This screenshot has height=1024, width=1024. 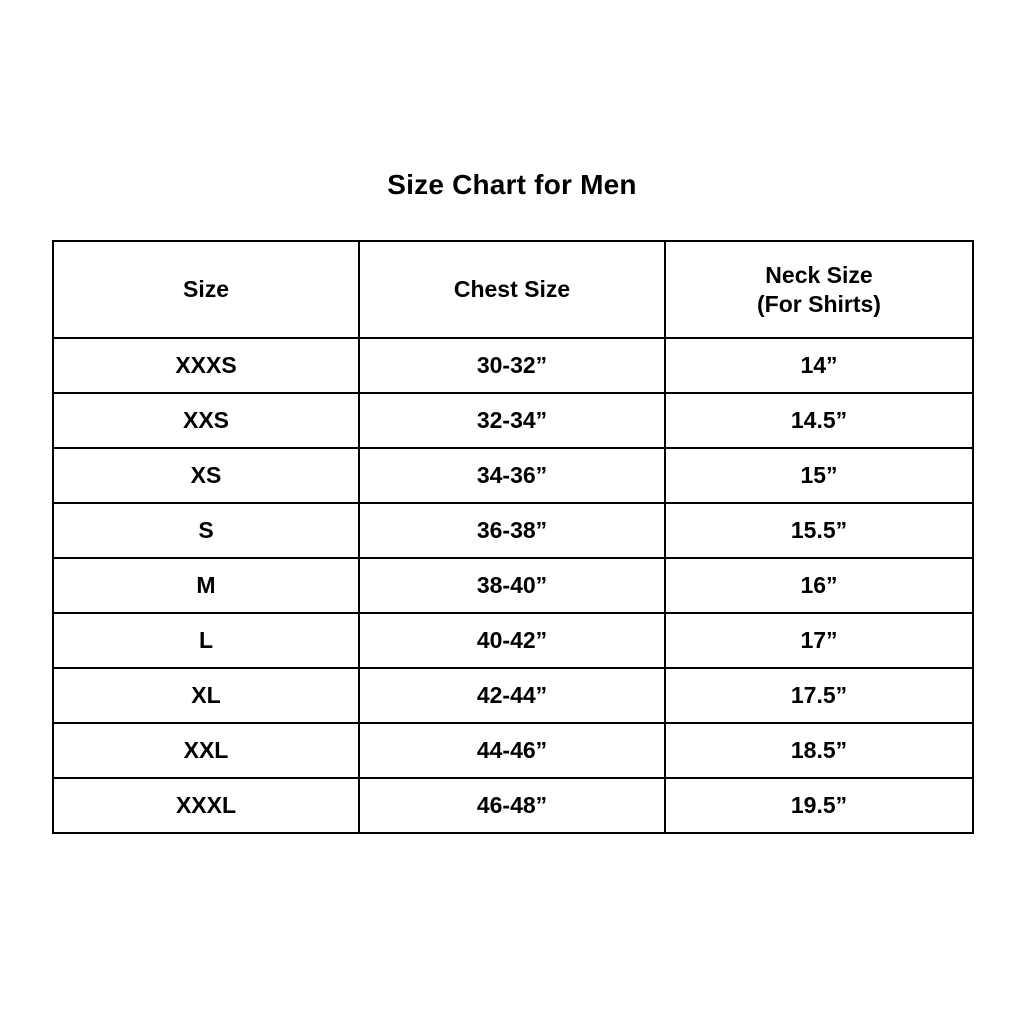 I want to click on table-row: XS 34-36” 15”, so click(x=513, y=475).